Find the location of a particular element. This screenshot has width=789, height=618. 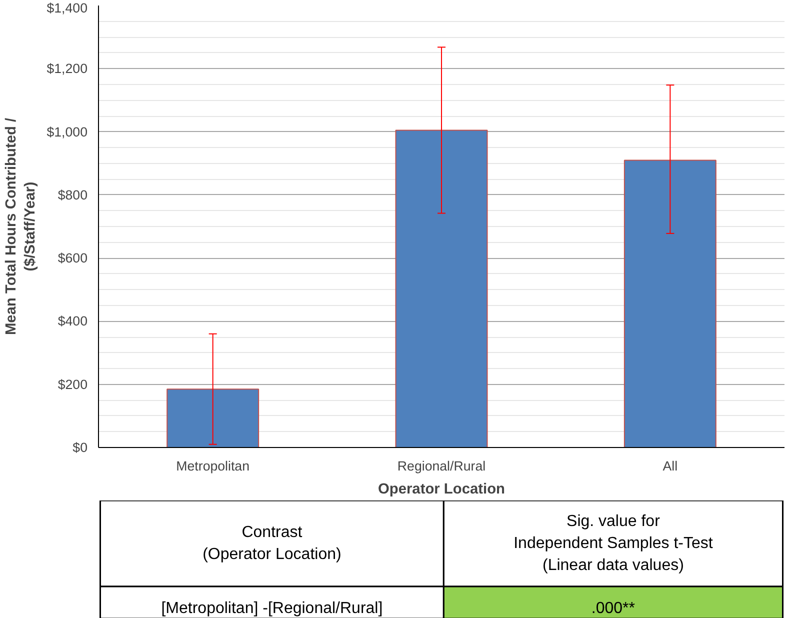

y-tick-label: $1,000 is located at coordinates (67, 132).